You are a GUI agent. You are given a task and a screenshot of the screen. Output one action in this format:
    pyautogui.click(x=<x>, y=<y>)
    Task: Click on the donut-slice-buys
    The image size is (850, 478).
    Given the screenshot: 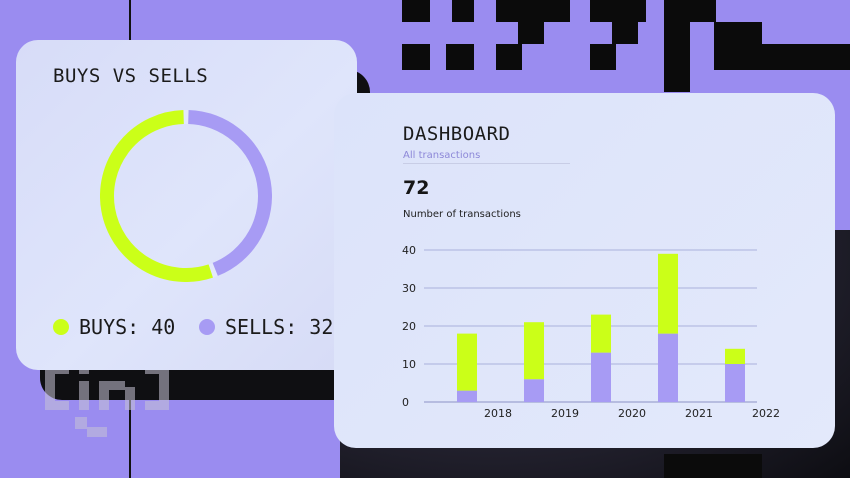 What is the action you would take?
    pyautogui.click(x=156, y=196)
    